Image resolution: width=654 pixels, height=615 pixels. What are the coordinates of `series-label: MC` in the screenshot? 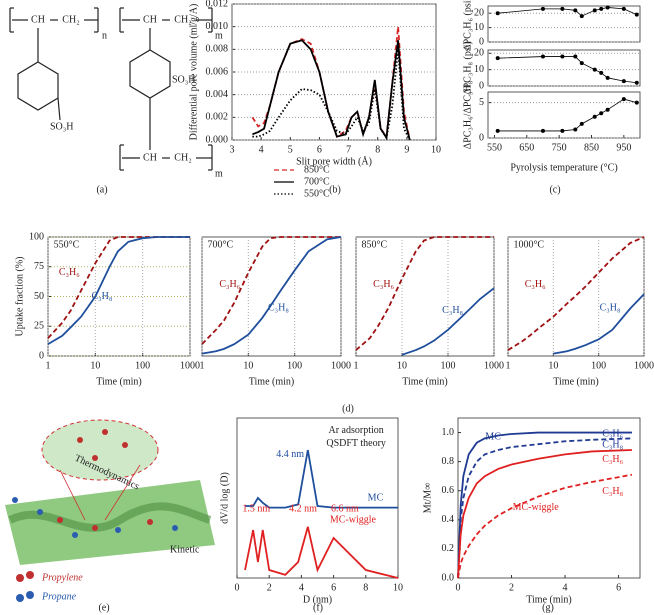 It's located at (376, 497).